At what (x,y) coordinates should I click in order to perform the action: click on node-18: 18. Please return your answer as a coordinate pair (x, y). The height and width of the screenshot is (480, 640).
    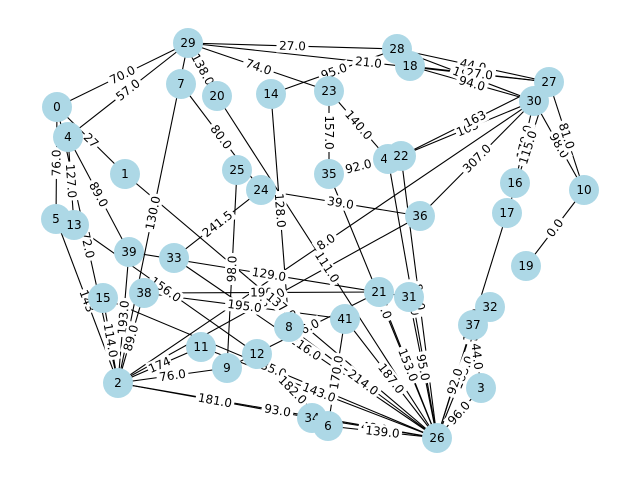
    Looking at the image, I should click on (410, 66).